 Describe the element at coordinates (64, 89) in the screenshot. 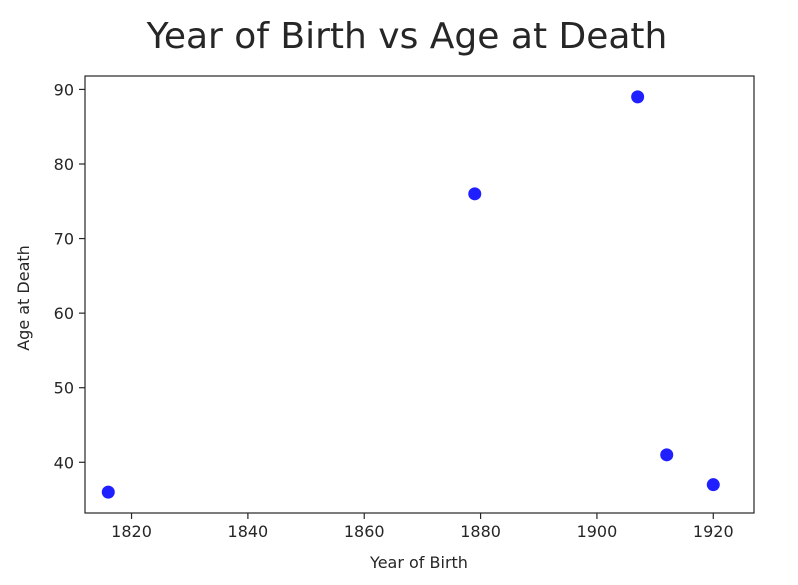

I see `y-tick-label: 90` at that location.